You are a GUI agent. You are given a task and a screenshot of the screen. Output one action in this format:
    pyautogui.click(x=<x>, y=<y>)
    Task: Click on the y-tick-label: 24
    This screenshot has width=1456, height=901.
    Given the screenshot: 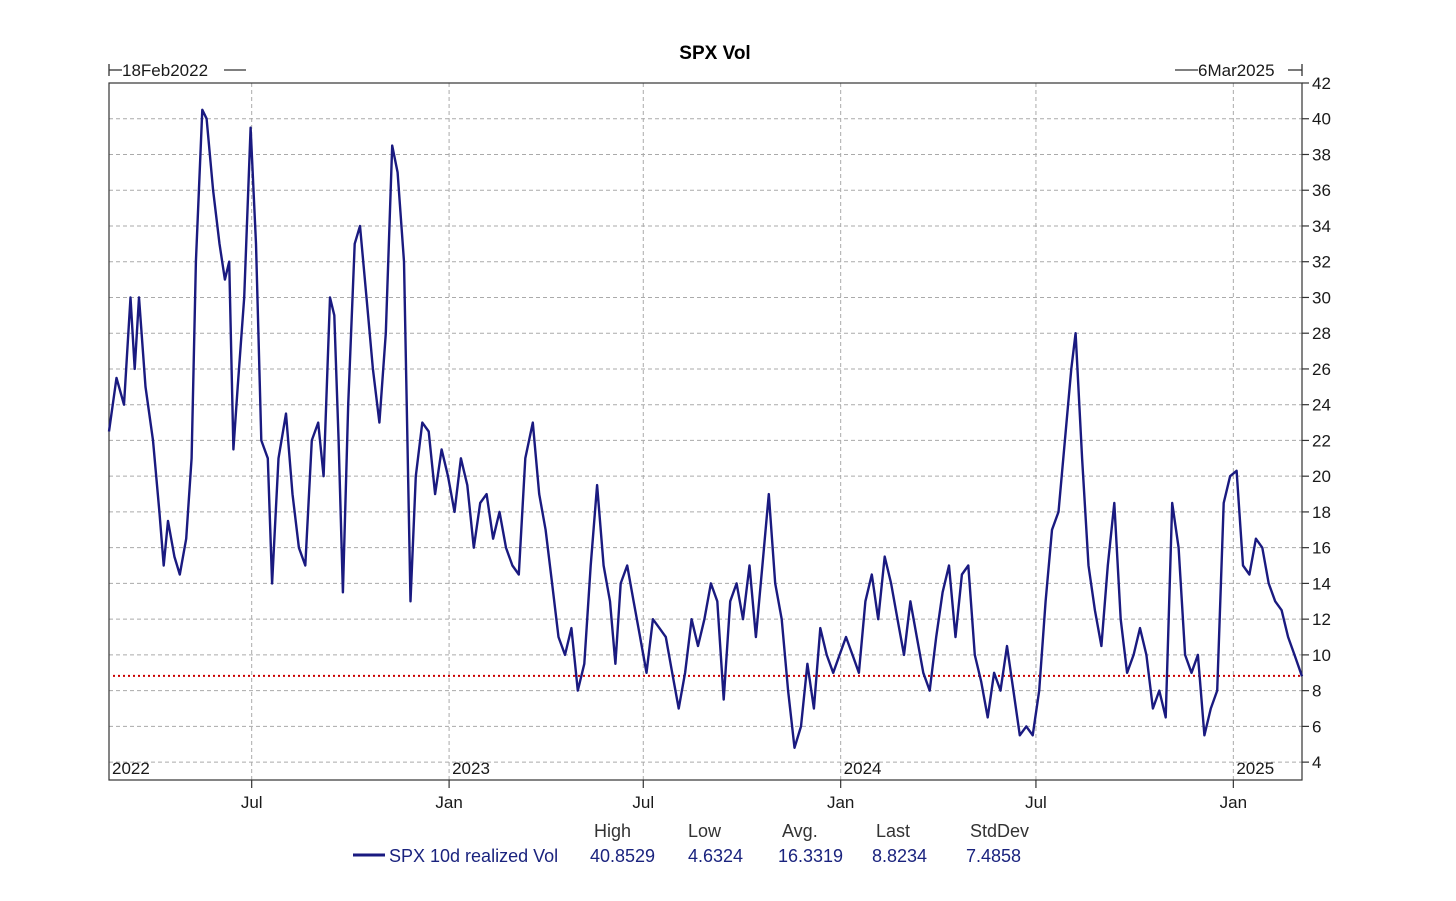 What is the action you would take?
    pyautogui.click(x=1321, y=405)
    